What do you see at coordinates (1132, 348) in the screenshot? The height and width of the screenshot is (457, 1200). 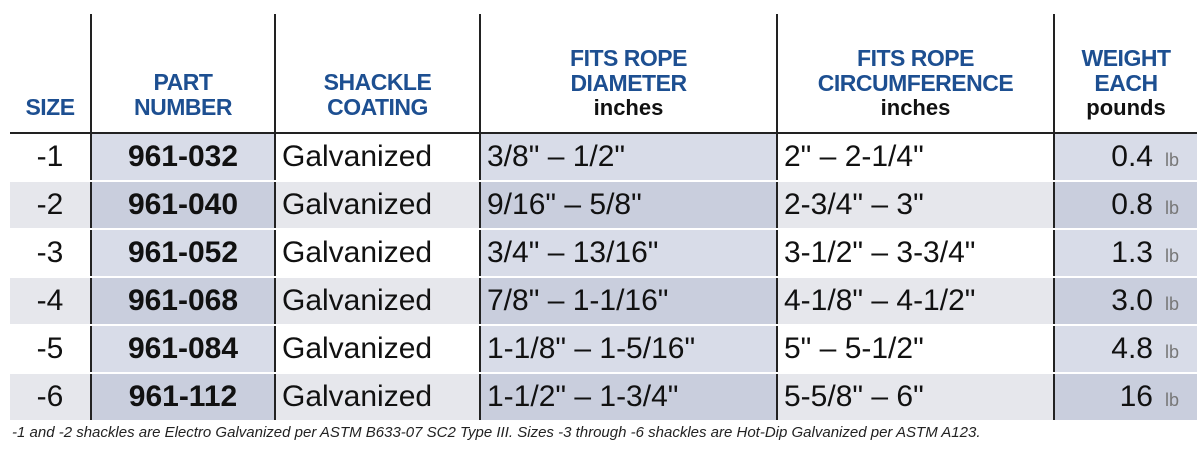 I see `weight-value: 4.8` at bounding box center [1132, 348].